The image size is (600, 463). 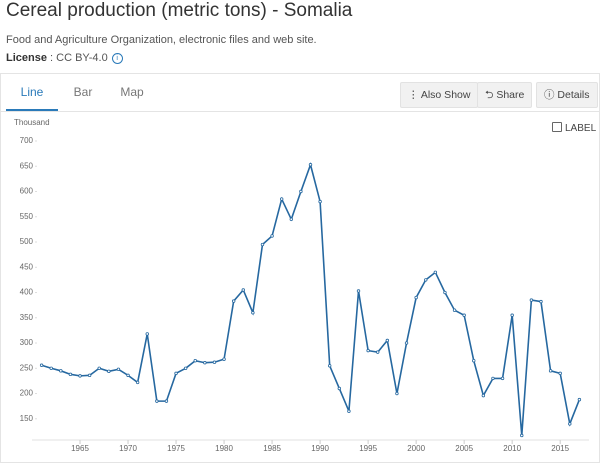 What do you see at coordinates (224, 448) in the screenshot?
I see `x-tick-label: 1980` at bounding box center [224, 448].